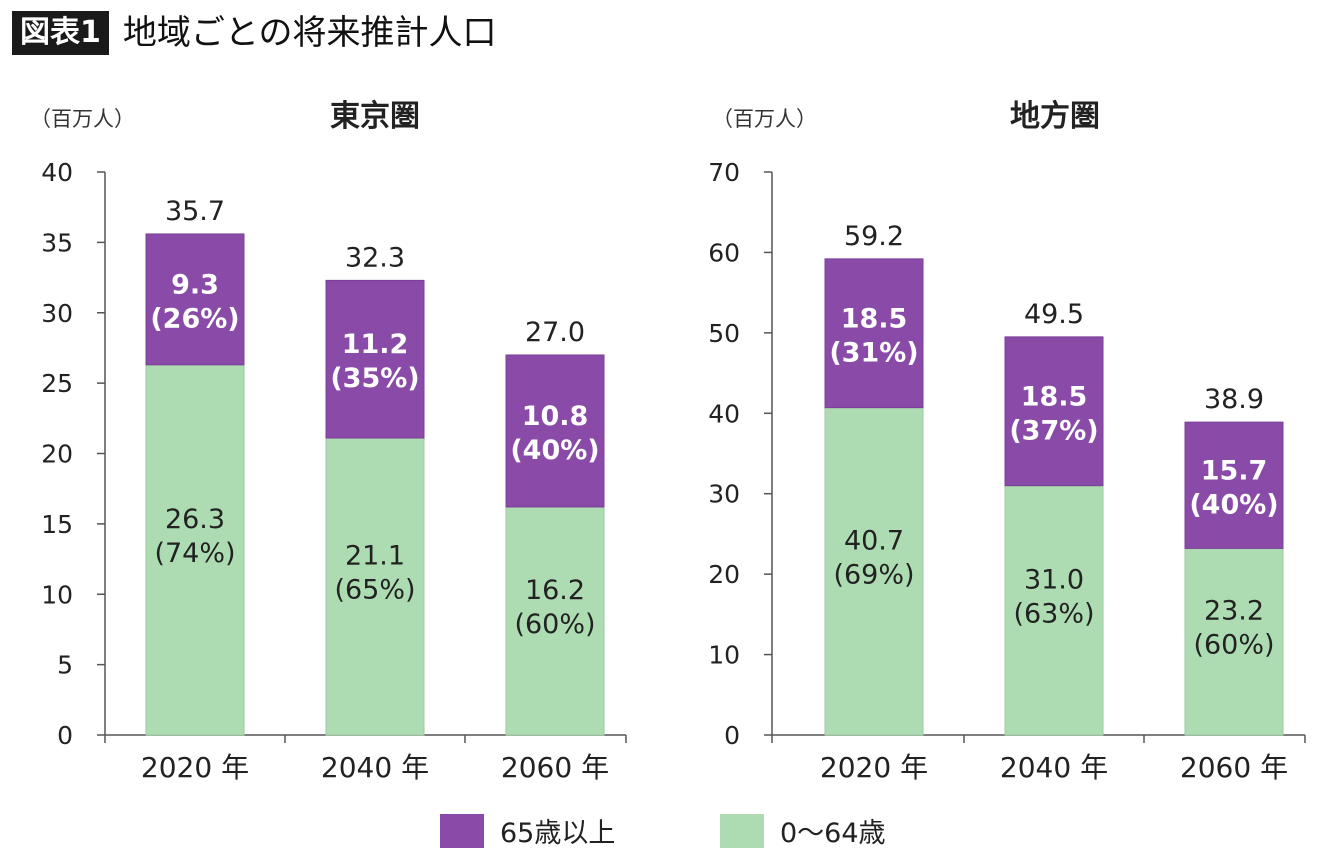 The width and height of the screenshot is (1340, 862). I want to click on legend-label: 65歳以上, so click(557, 833).